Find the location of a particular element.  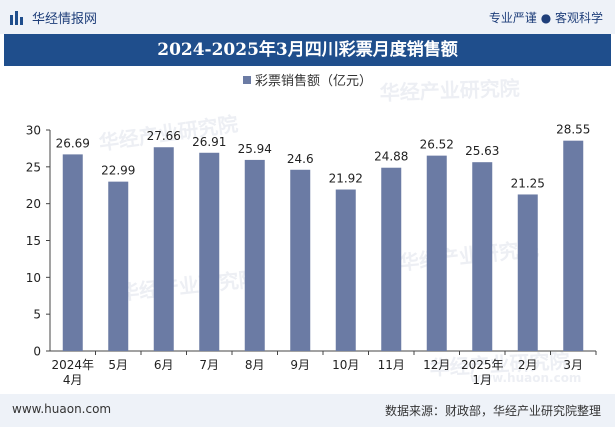

value-label: 22.99 is located at coordinates (118, 171).